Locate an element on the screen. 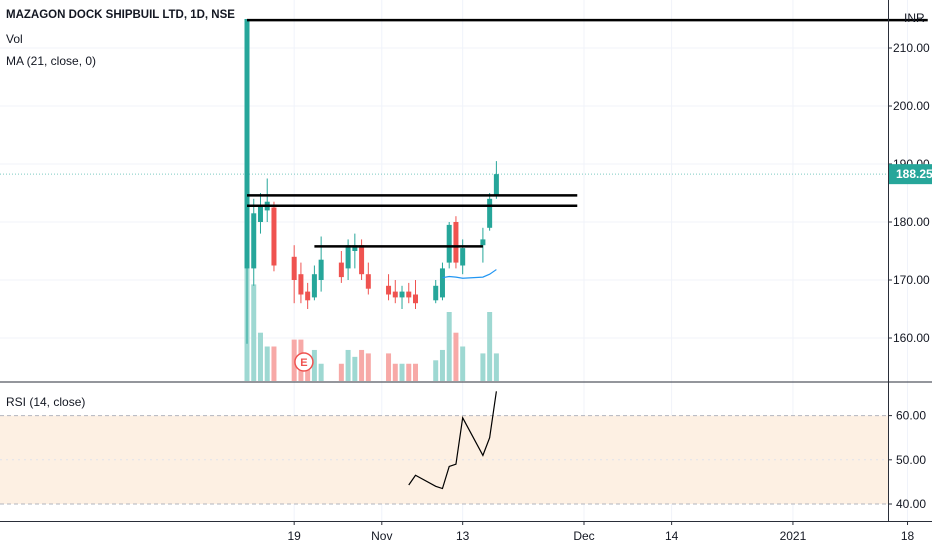  earnings-marker is located at coordinates (304, 362).